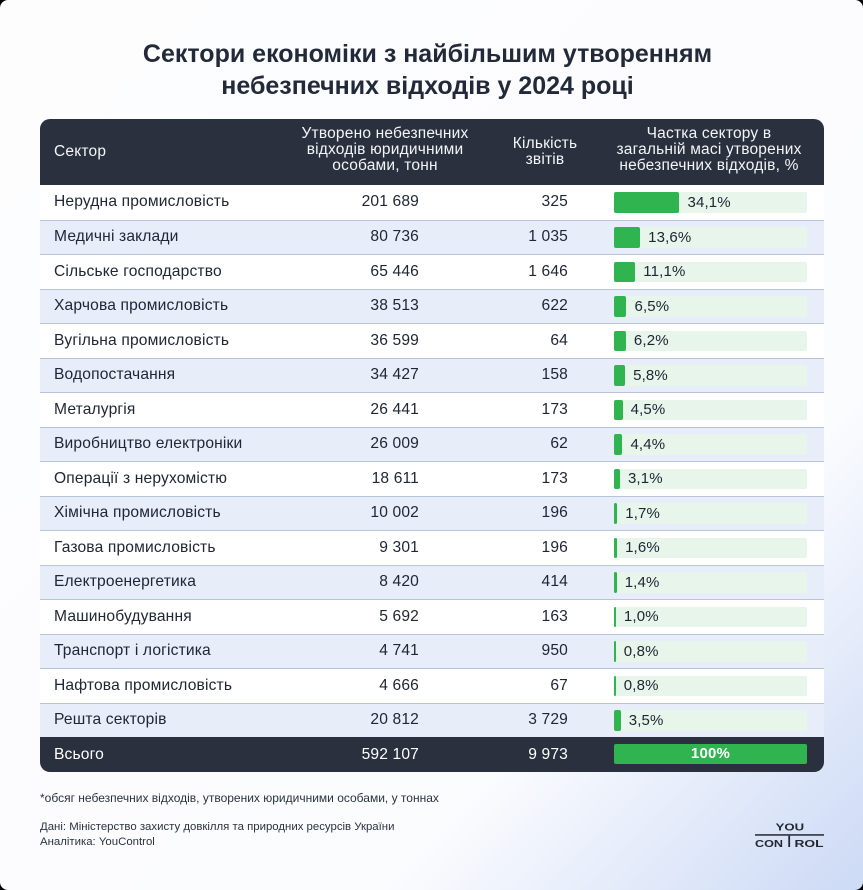 The height and width of the screenshot is (890, 863). What do you see at coordinates (810, 844) in the screenshot?
I see `svg-text: ROL` at bounding box center [810, 844].